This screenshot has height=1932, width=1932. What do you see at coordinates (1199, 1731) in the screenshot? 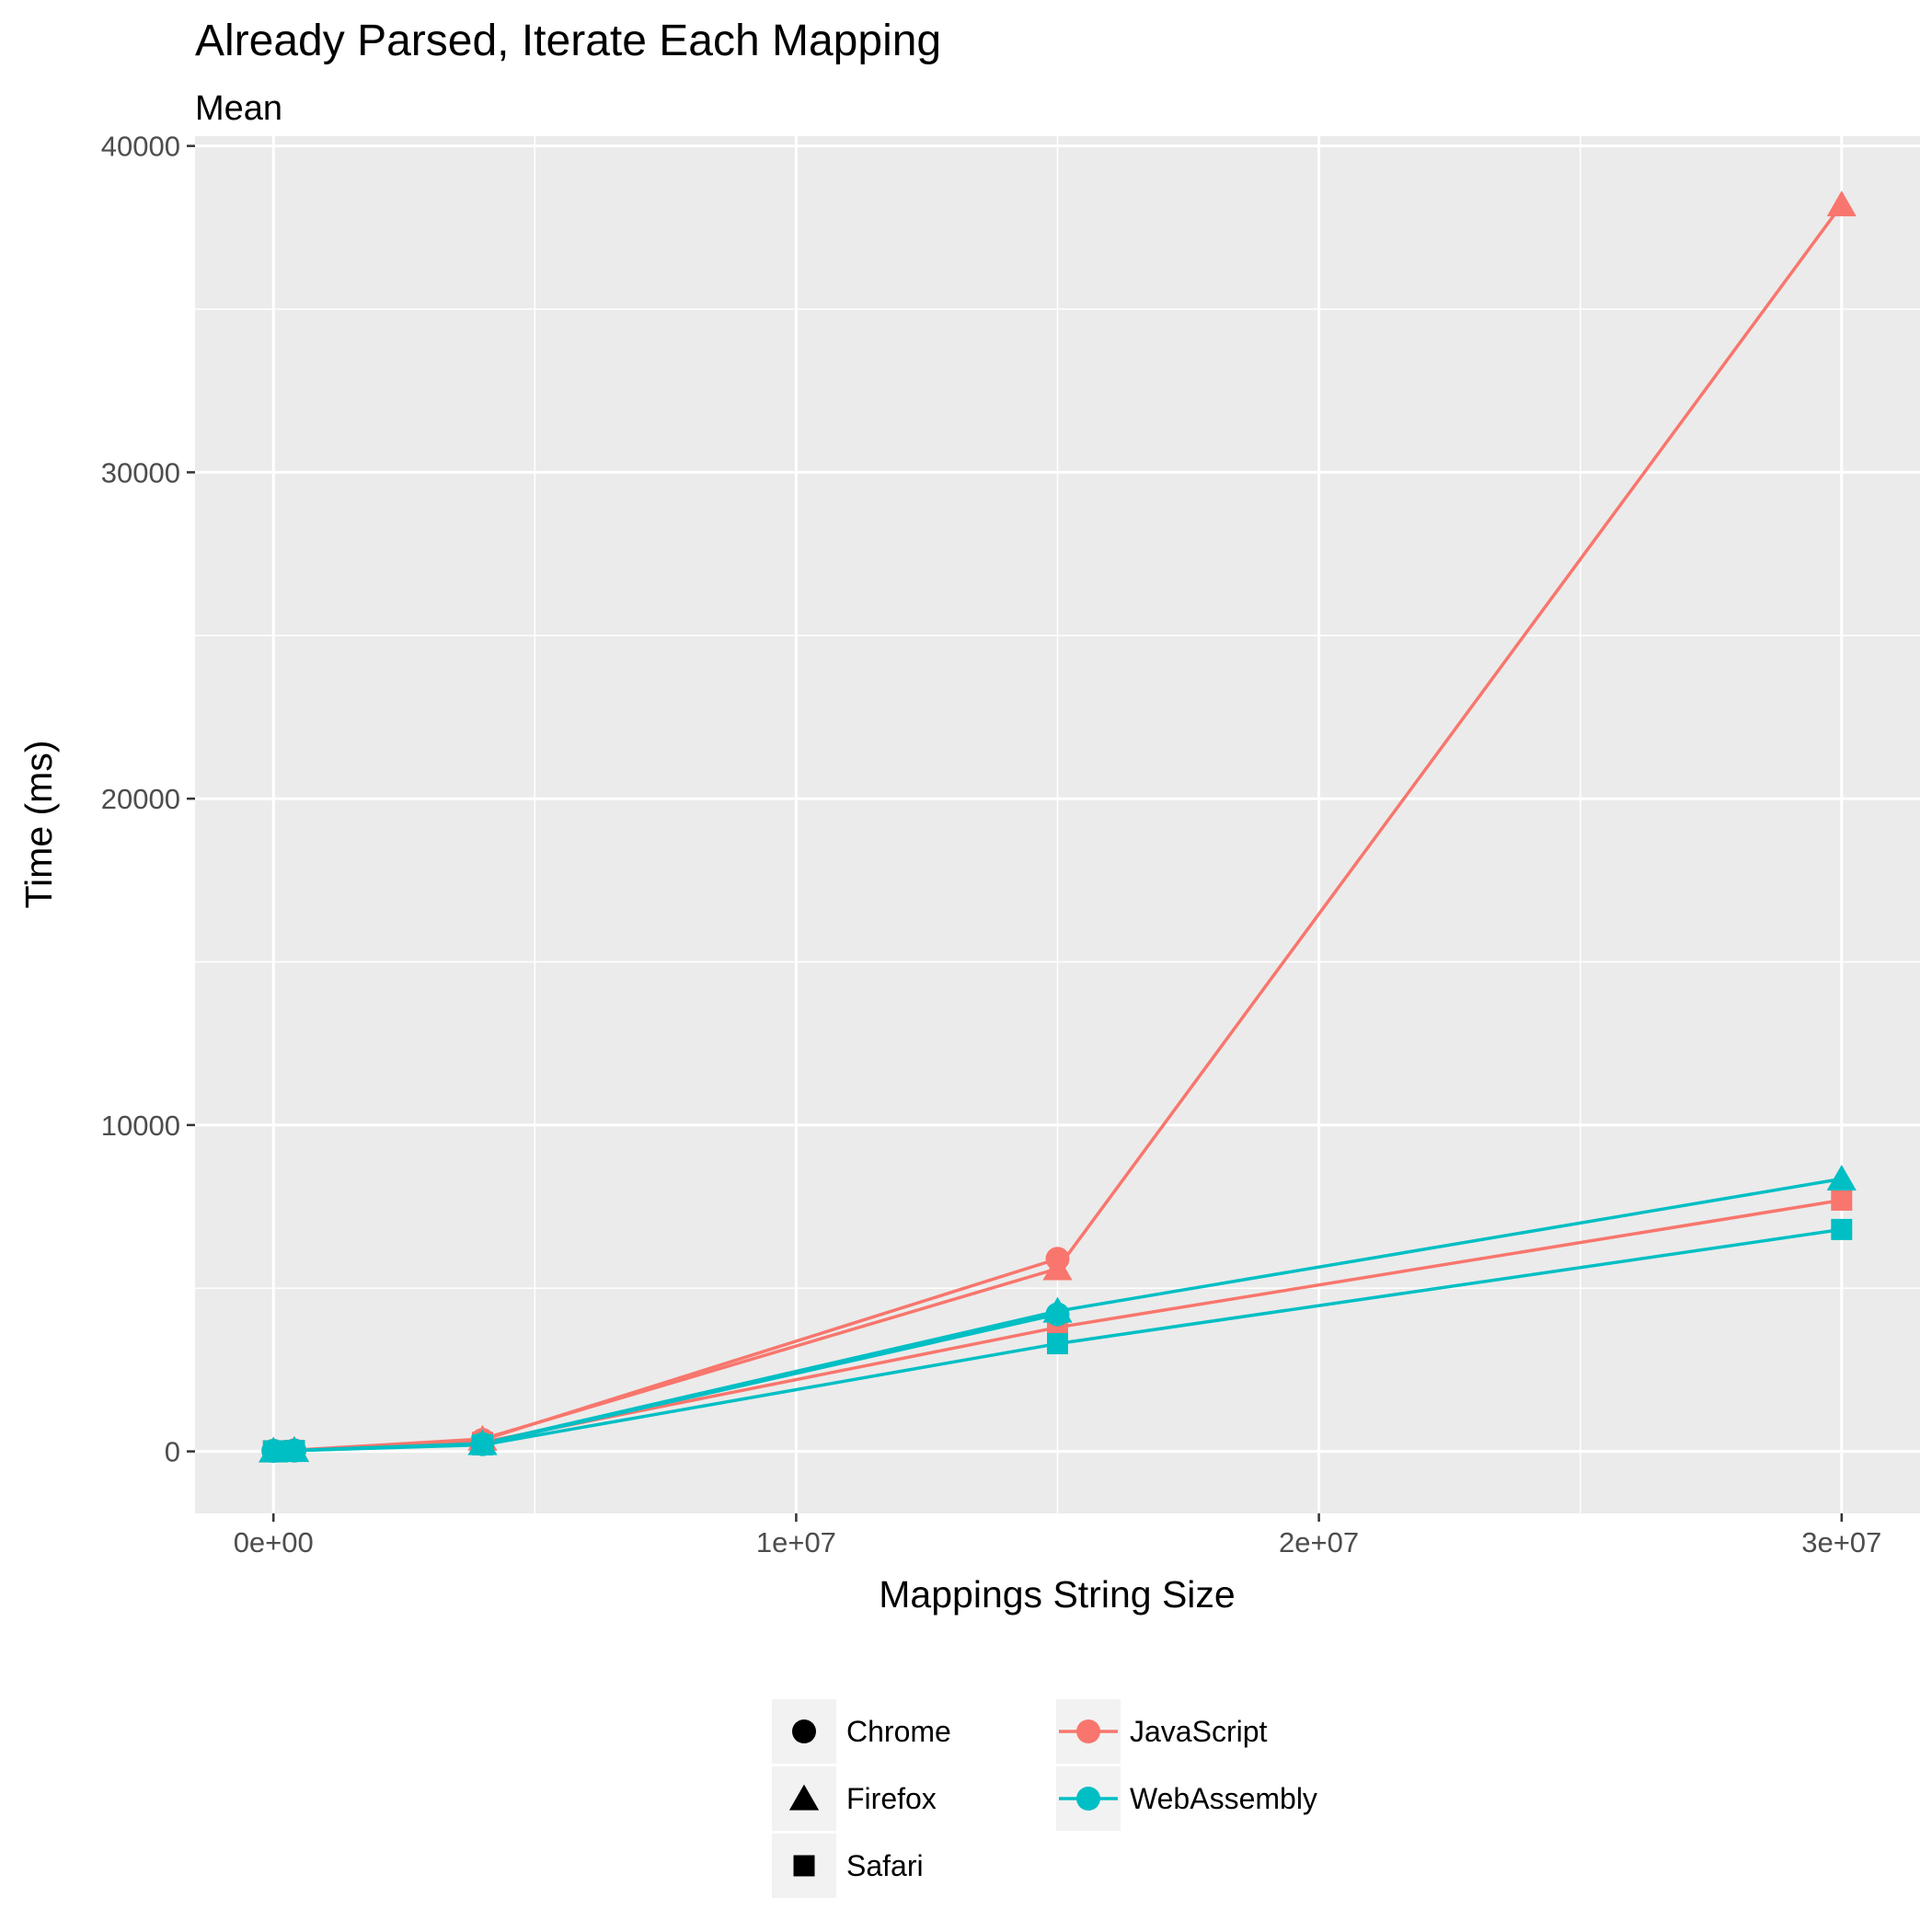
I see `legend-label-javascript: JavaScript` at bounding box center [1199, 1731].